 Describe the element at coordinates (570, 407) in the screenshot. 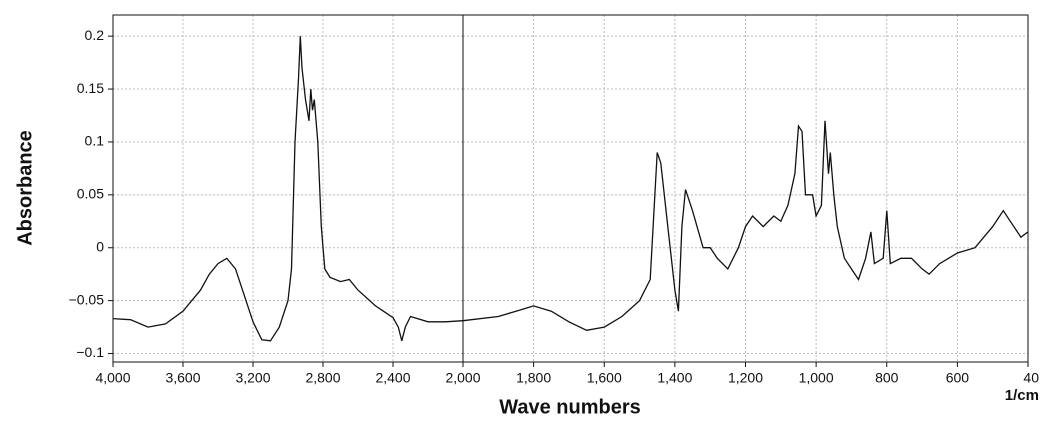

I see `x-axis-label: Wave numbers` at that location.